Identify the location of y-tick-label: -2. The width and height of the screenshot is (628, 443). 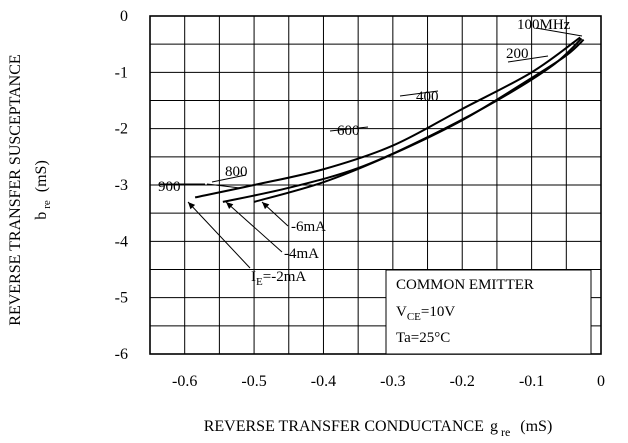
(121, 129).